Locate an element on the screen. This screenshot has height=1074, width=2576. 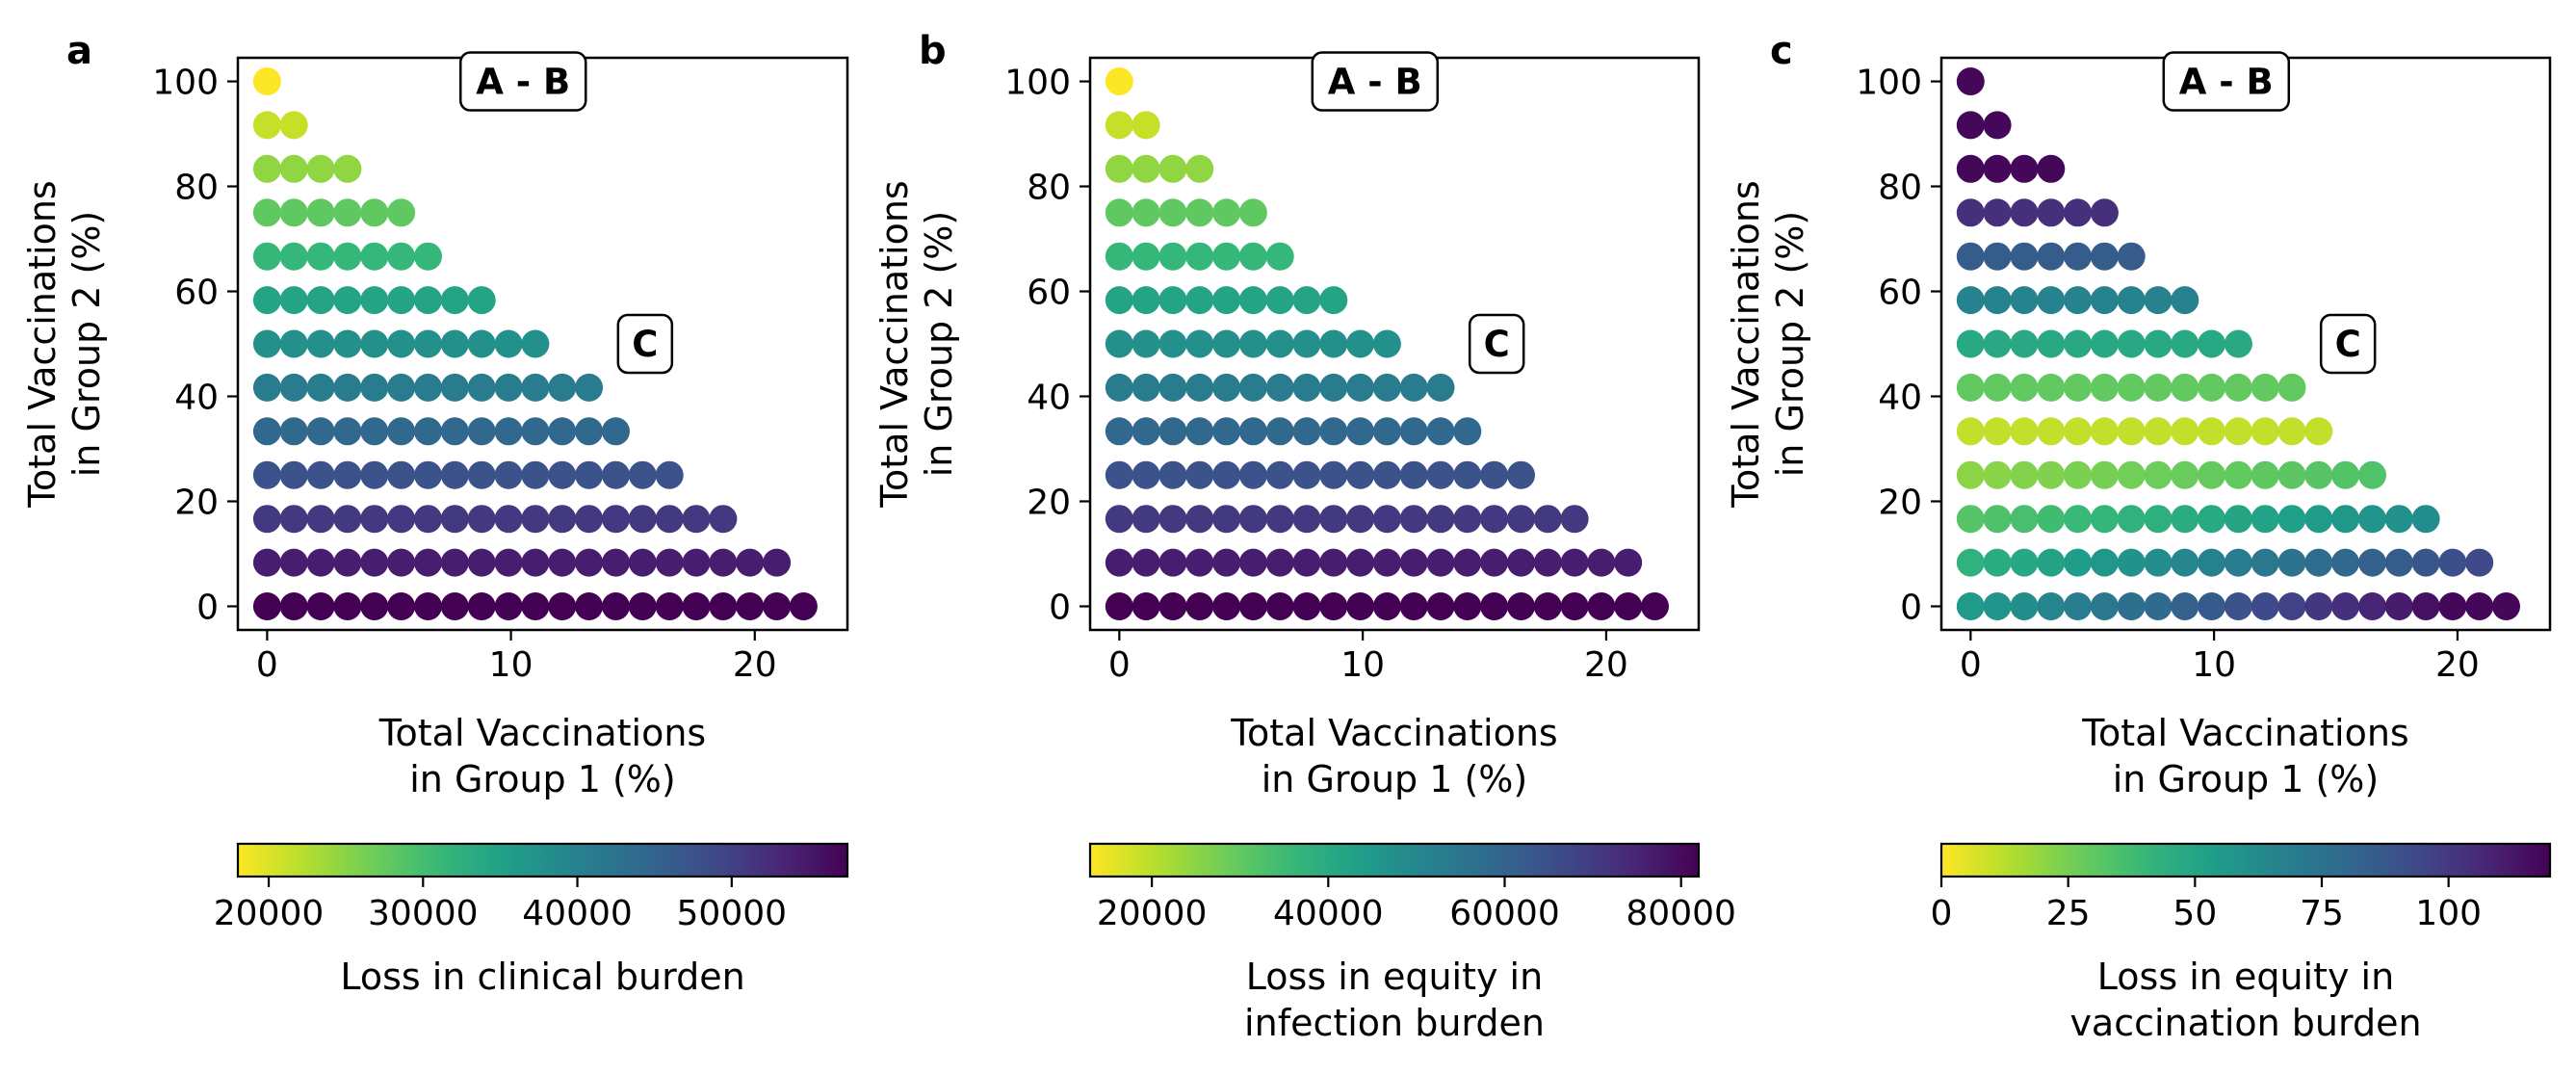
colorbar is located at coordinates (2245, 860).